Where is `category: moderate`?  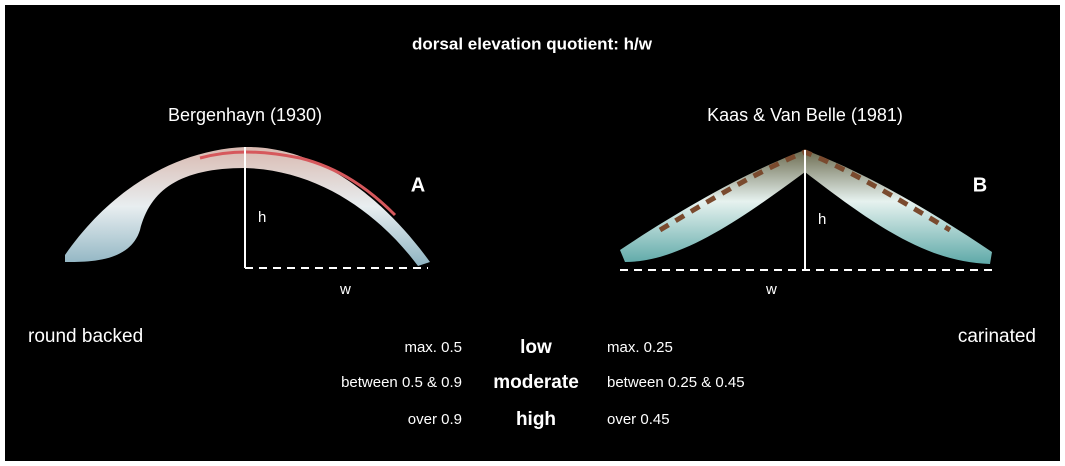 category: moderate is located at coordinates (536, 382).